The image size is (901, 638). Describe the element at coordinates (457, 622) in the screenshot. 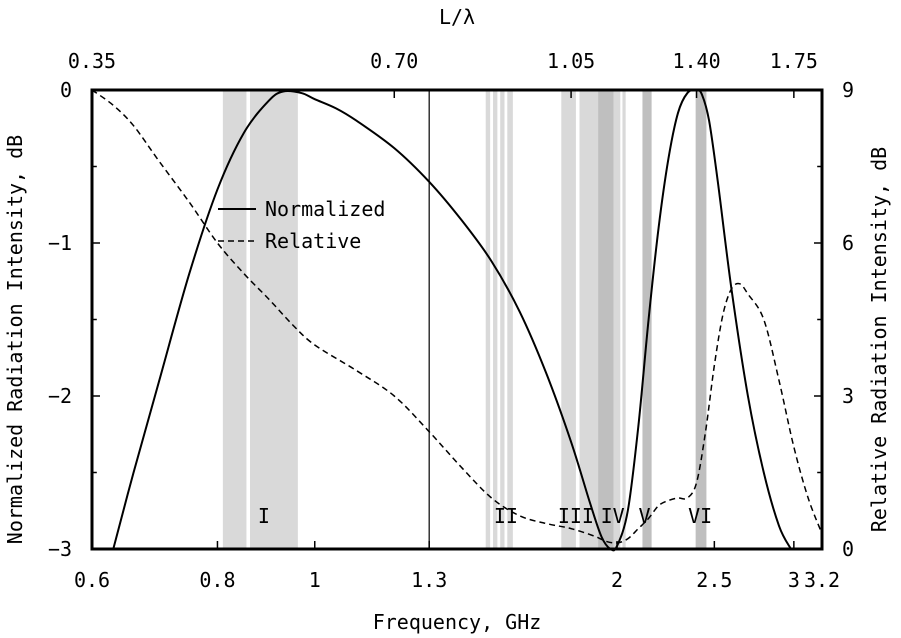

I see `x-axis-label: Frequency, GHz` at that location.